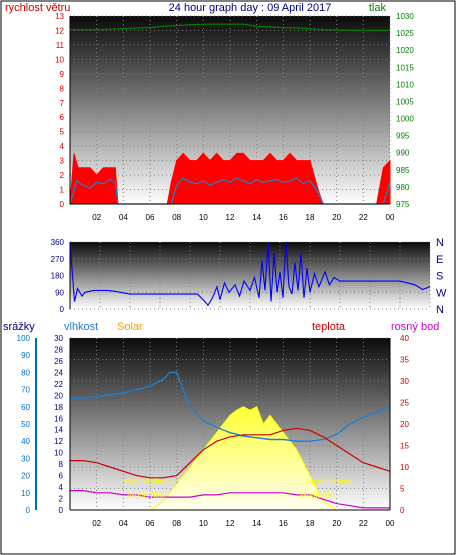 Image resolution: width=456 pixels, height=555 pixels. What do you see at coordinates (61, 510) in the screenshot?
I see `humidity-tick: 0` at bounding box center [61, 510].